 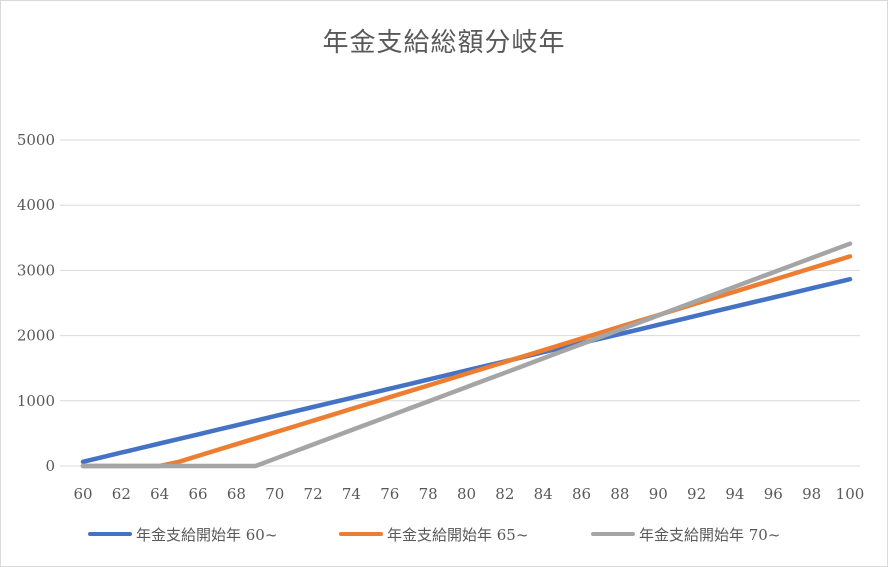 What do you see at coordinates (274, 494) in the screenshot?
I see `x-tick-label: 70` at bounding box center [274, 494].